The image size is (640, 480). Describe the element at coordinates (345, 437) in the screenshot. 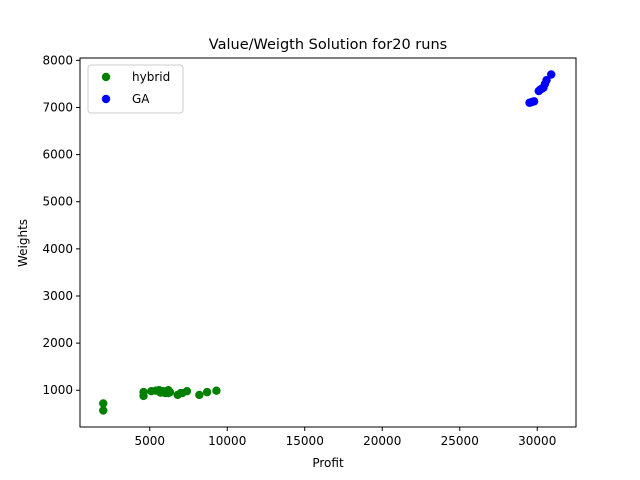

I see `x-axis: 5000 10000 15000 20000 25000 30000` at that location.